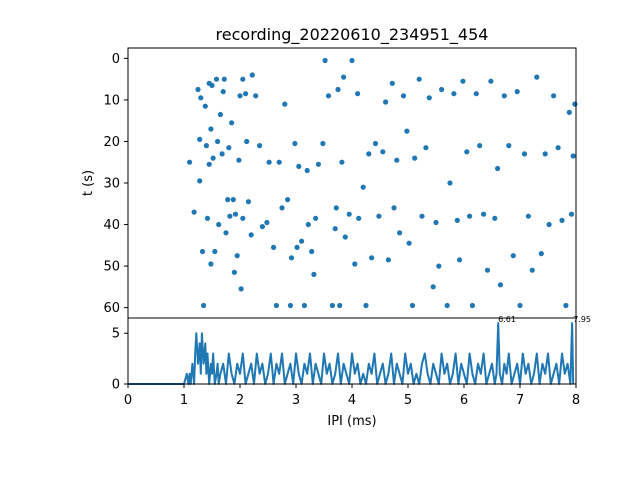 The image size is (640, 480). I want to click on ipi-y-ticks: 05, so click(120, 360).